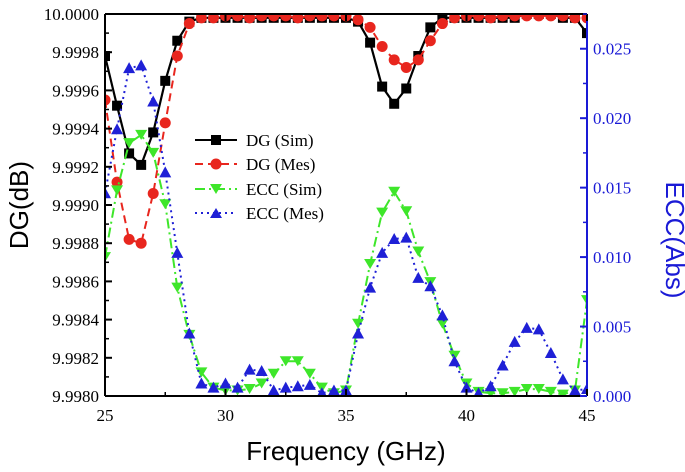 Image resolution: width=685 pixels, height=472 pixels. I want to click on legend-entry-dg-sim: DG (Sim), so click(254, 140).